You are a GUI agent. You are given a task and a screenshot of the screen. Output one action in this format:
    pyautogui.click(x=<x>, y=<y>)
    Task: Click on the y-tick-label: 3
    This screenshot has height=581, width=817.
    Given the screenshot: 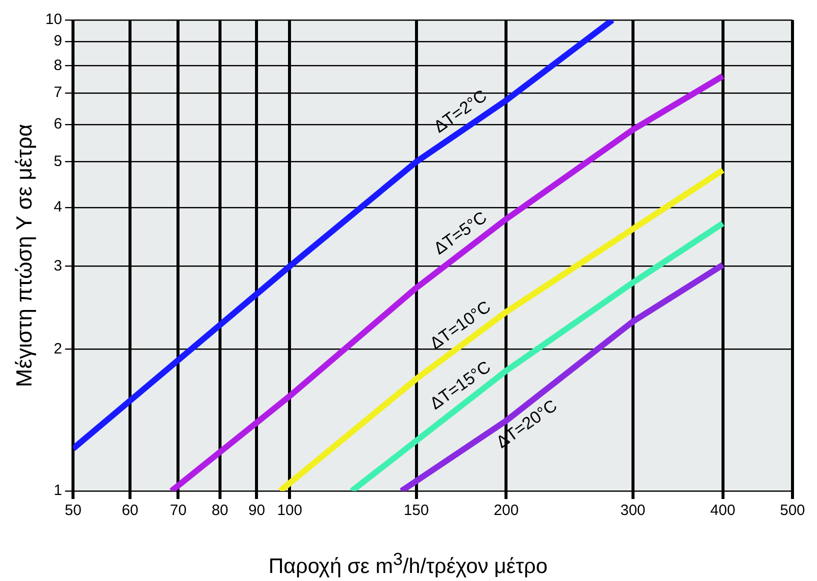 What is the action you would take?
    pyautogui.click(x=58, y=265)
    